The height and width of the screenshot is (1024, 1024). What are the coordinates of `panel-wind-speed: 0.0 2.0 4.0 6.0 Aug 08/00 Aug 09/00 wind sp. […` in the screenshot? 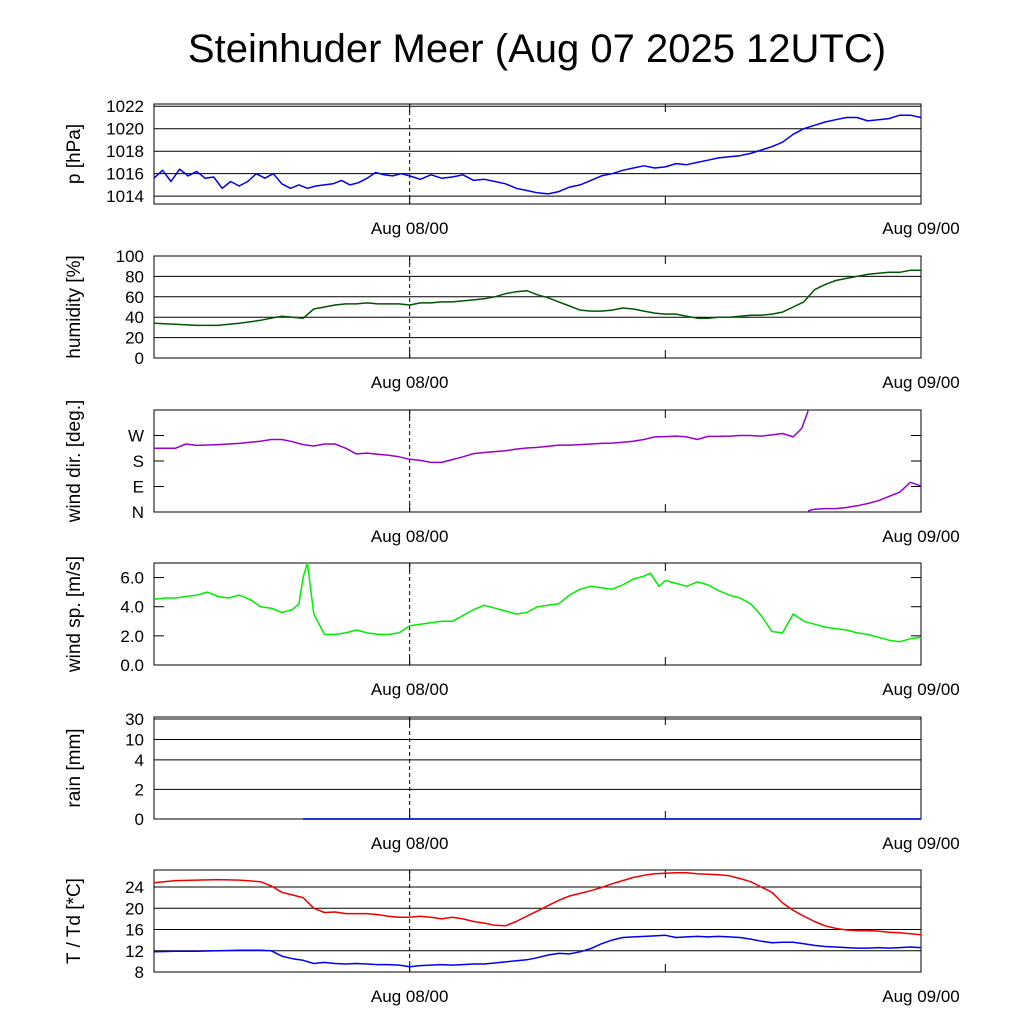 It's located at (512, 627).